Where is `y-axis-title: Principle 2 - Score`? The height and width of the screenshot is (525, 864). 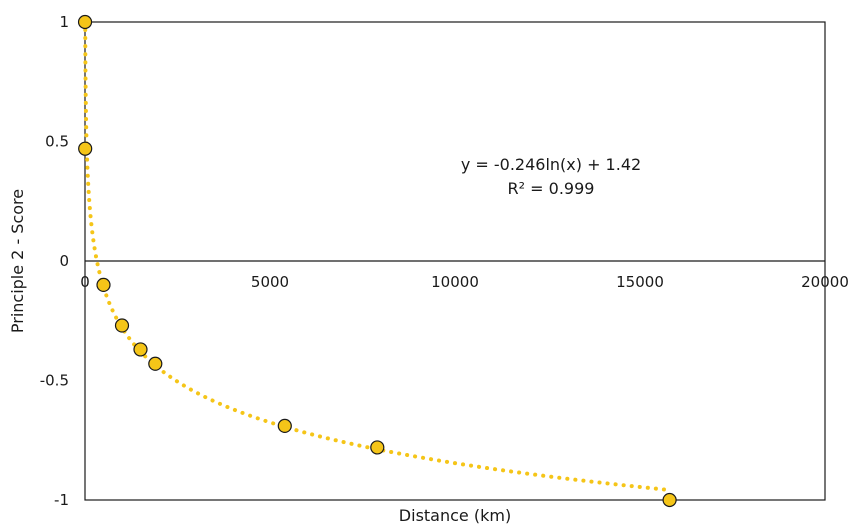
y-axis-title: Principle 2 - Score is located at coordinates (17, 261).